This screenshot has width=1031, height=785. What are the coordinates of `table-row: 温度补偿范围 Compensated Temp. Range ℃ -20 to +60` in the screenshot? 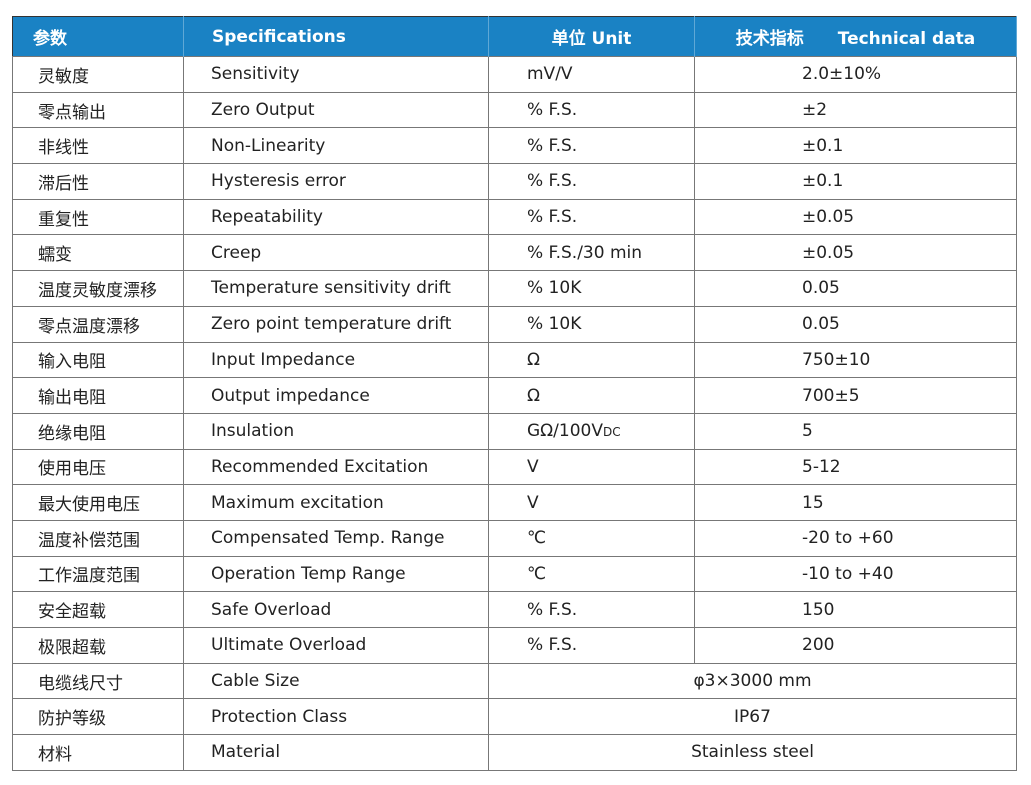 It's located at (514, 538).